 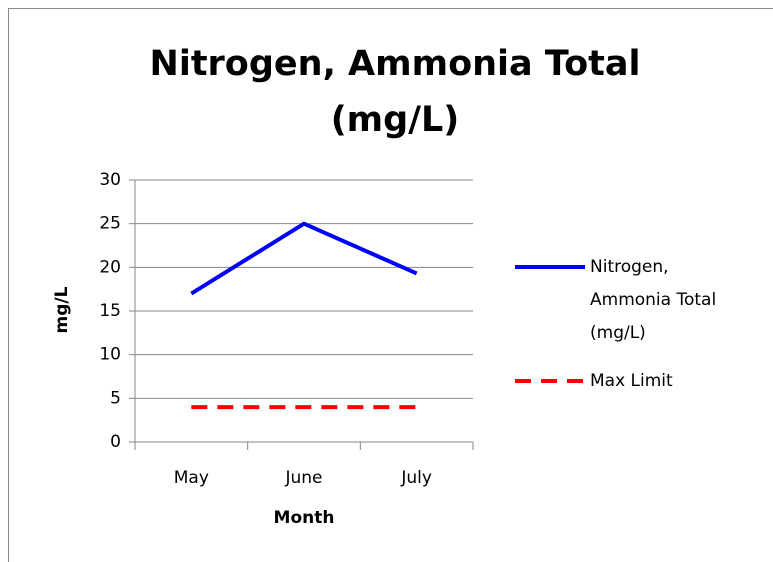 What do you see at coordinates (62, 309) in the screenshot?
I see `y-axis-label: mg/L` at bounding box center [62, 309].